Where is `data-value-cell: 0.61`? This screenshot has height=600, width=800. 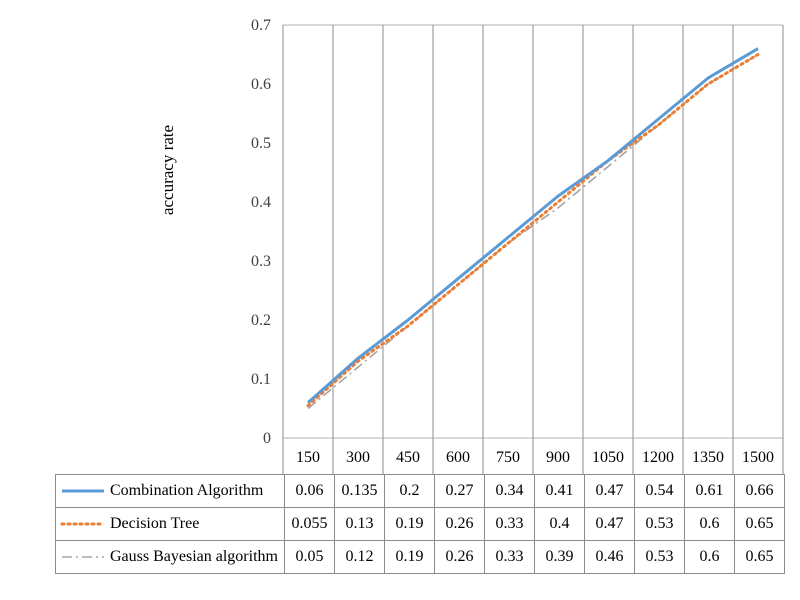
data-value-cell: 0.61 is located at coordinates (709, 491).